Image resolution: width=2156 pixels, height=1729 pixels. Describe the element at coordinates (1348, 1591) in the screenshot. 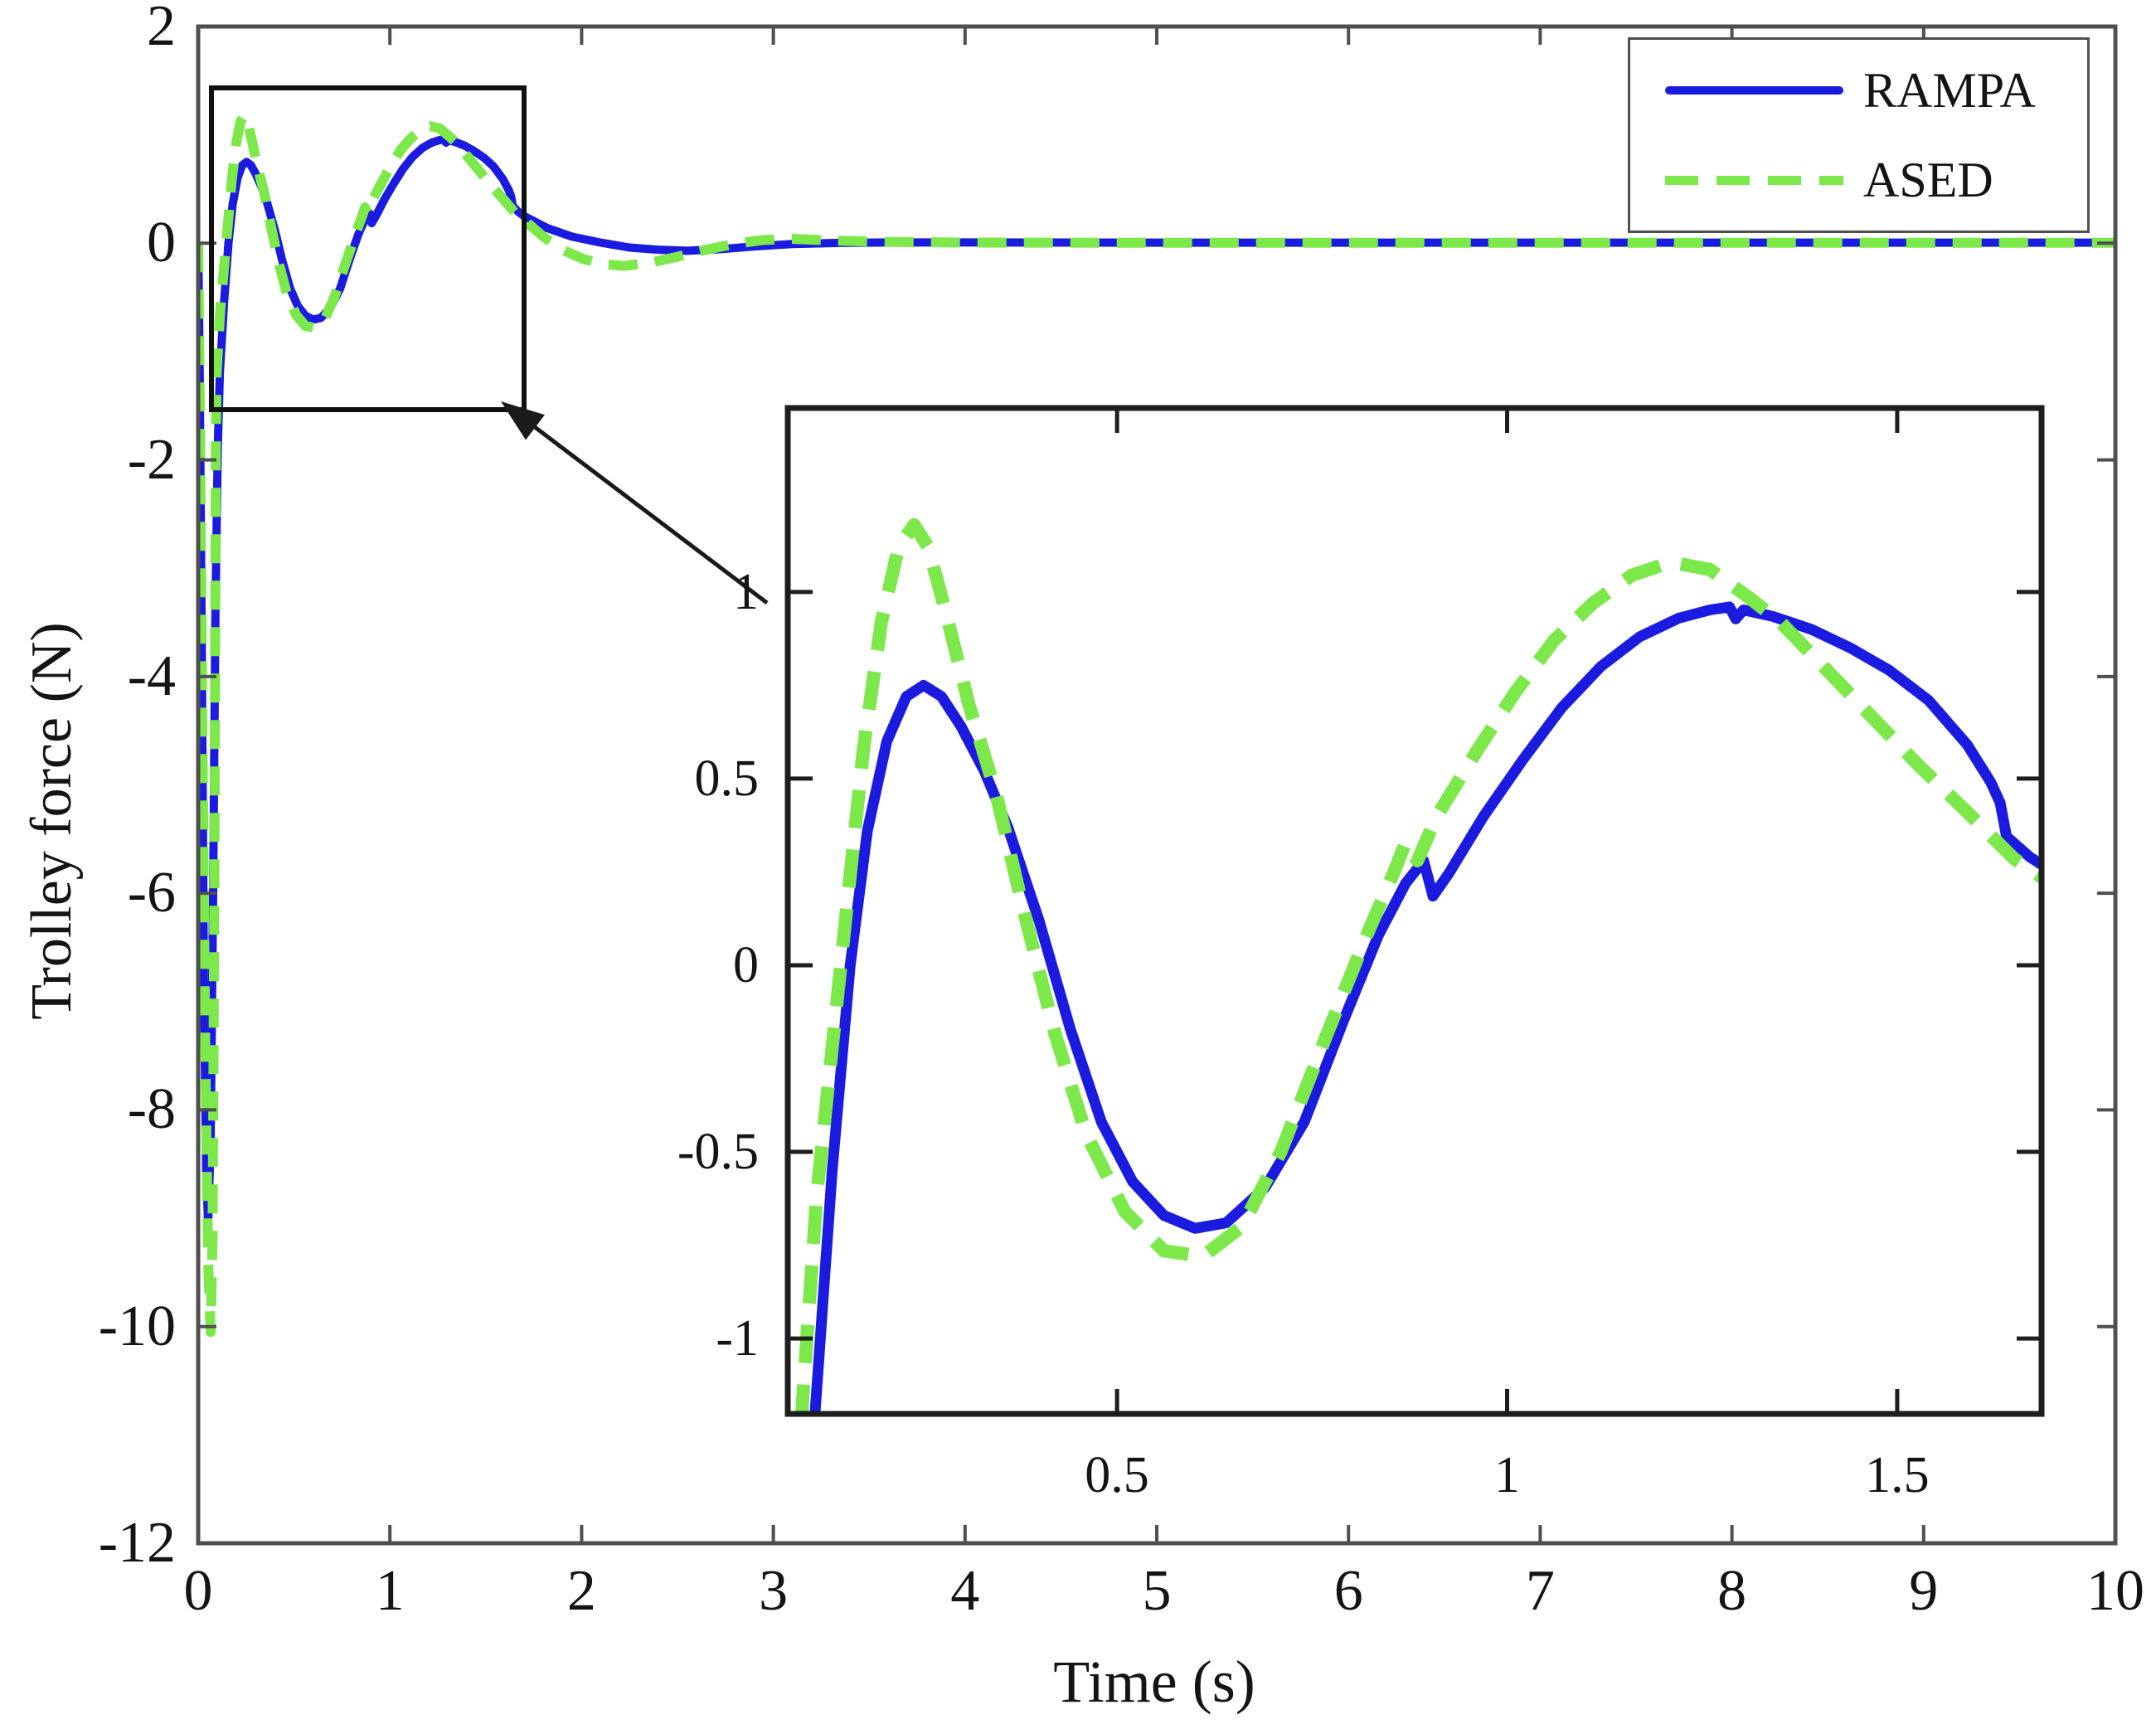

I see `x-tick-label: 6` at that location.